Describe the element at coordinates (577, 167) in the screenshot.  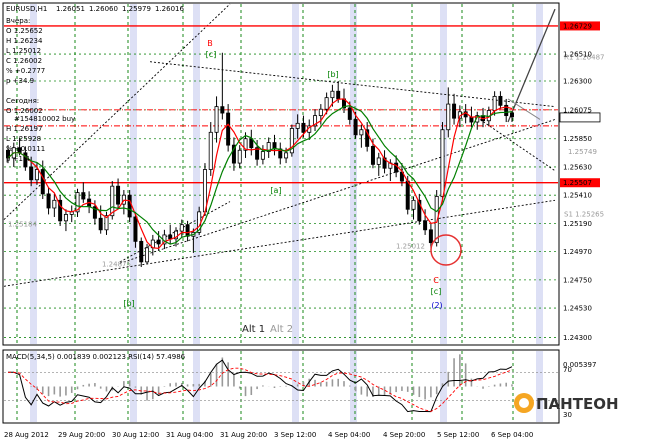
I see `price-axis-label: 1.25630` at that location.